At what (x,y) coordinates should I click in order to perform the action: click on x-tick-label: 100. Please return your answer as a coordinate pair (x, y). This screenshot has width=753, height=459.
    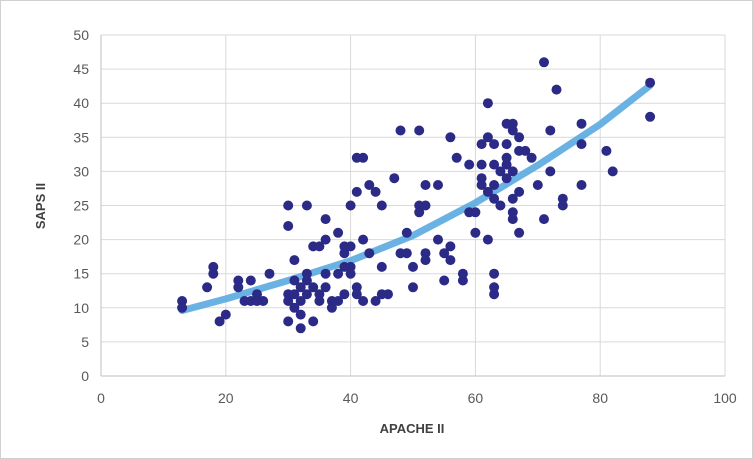
    Looking at the image, I should click on (725, 398).